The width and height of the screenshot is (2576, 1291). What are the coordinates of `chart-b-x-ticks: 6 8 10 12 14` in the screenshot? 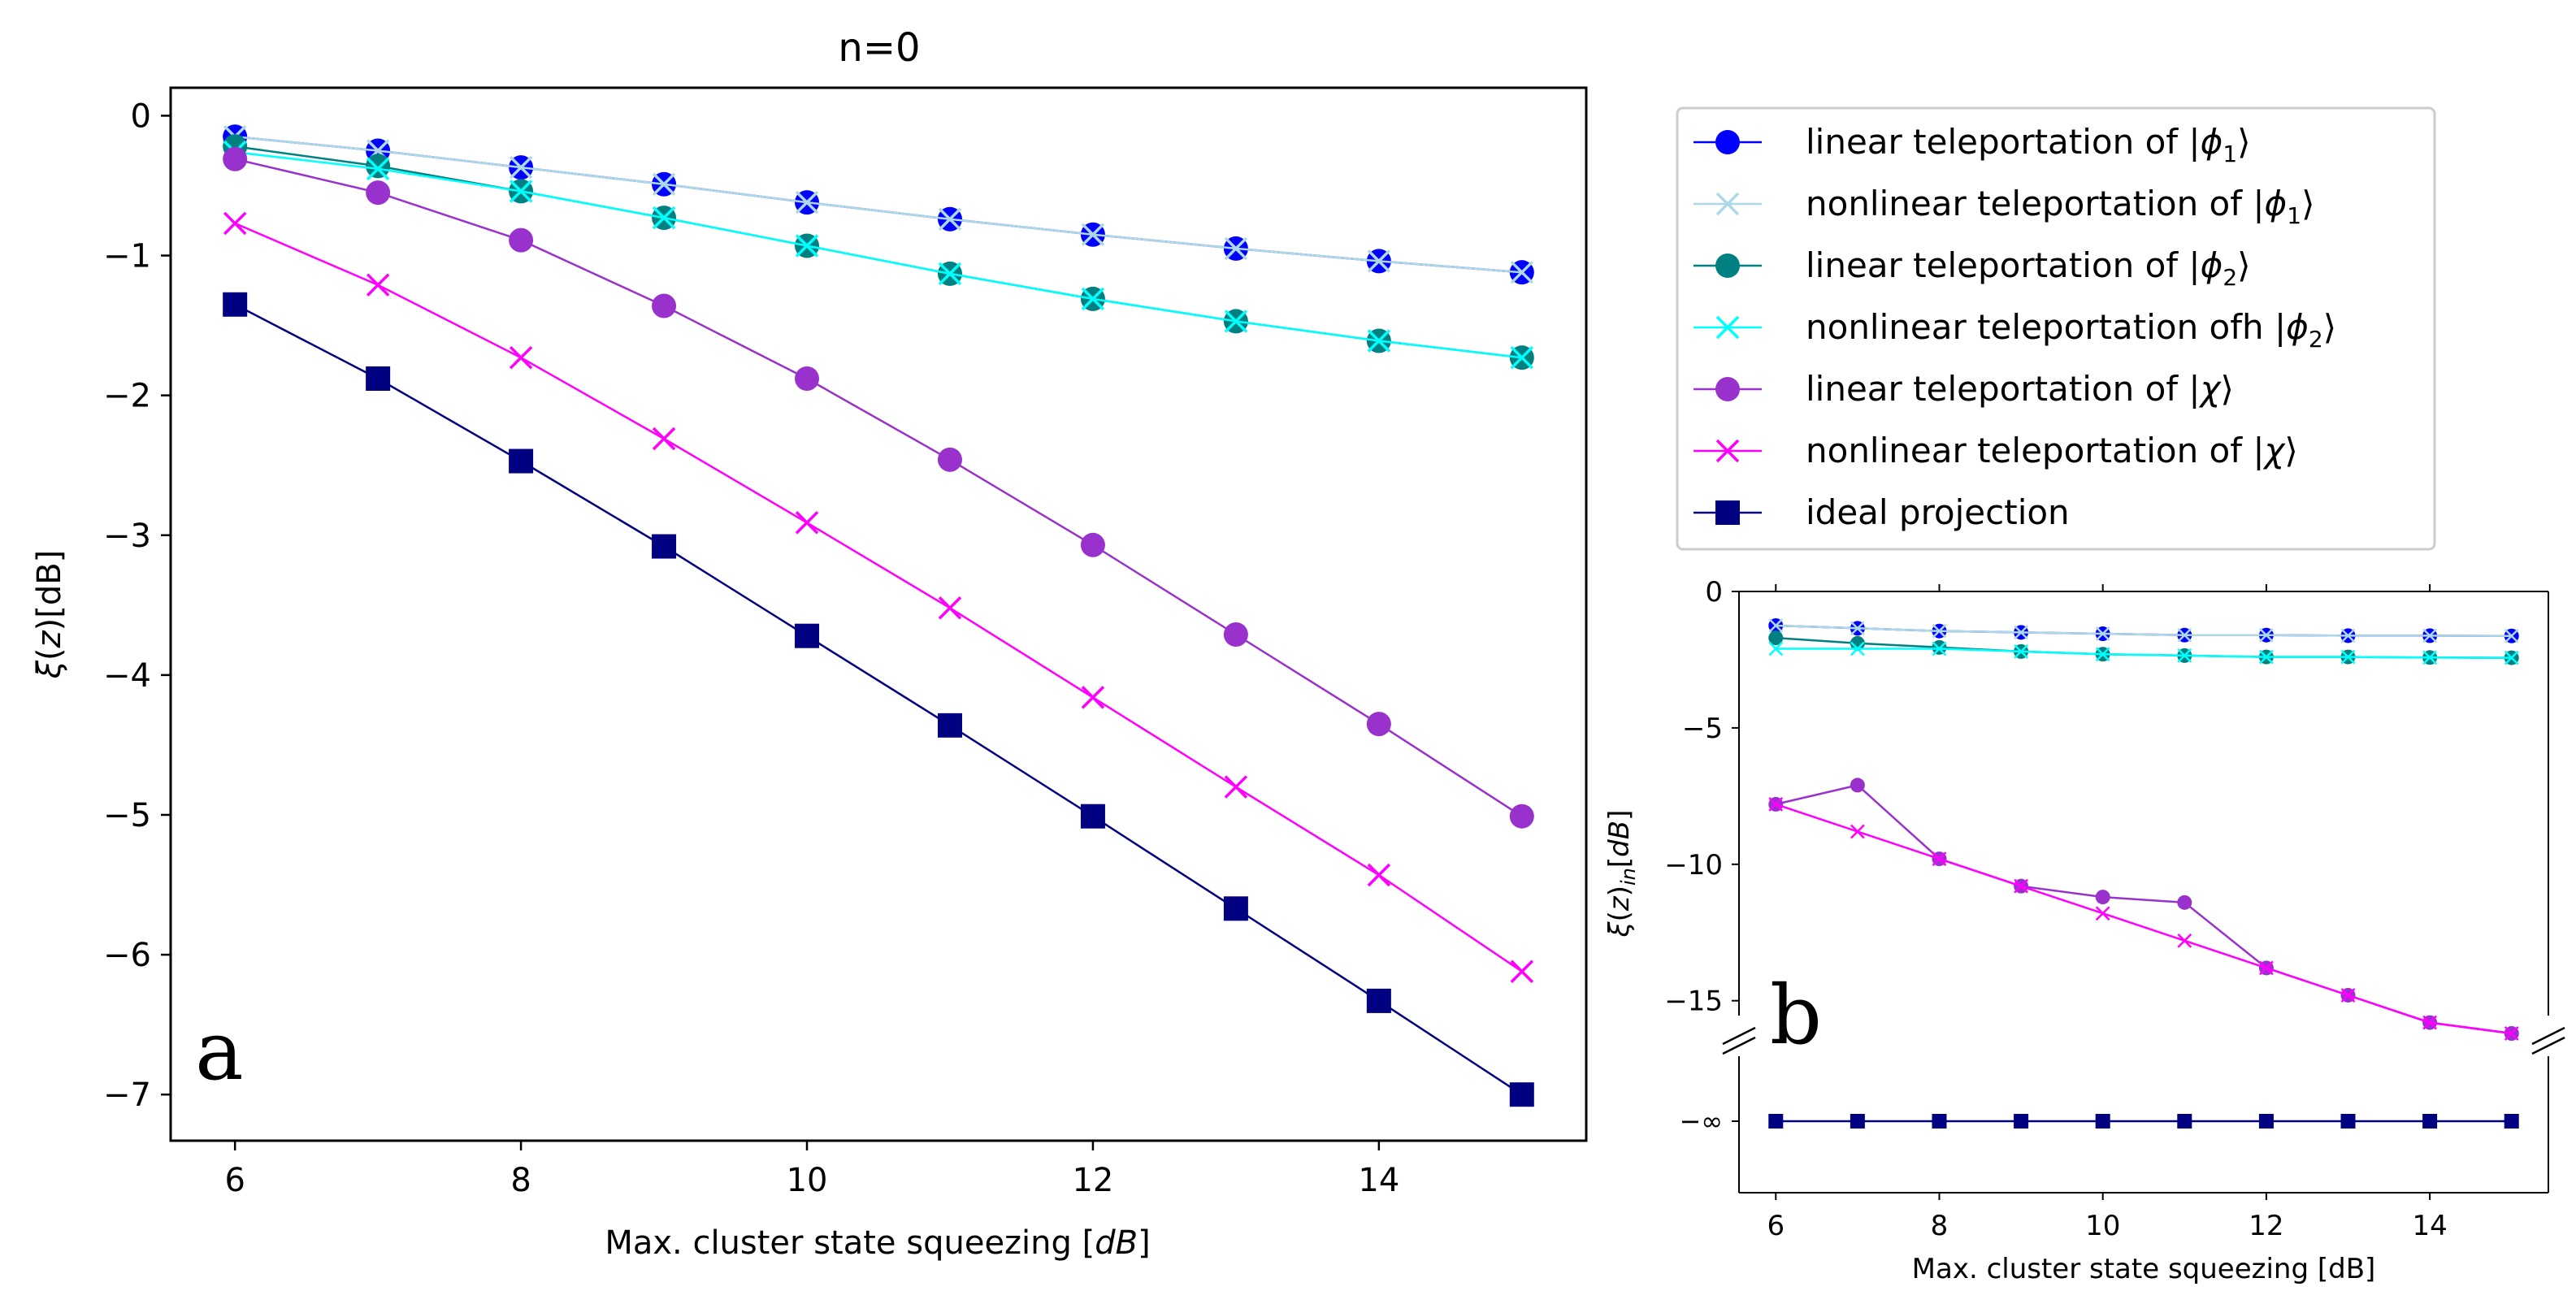 It's located at (2107, 913).